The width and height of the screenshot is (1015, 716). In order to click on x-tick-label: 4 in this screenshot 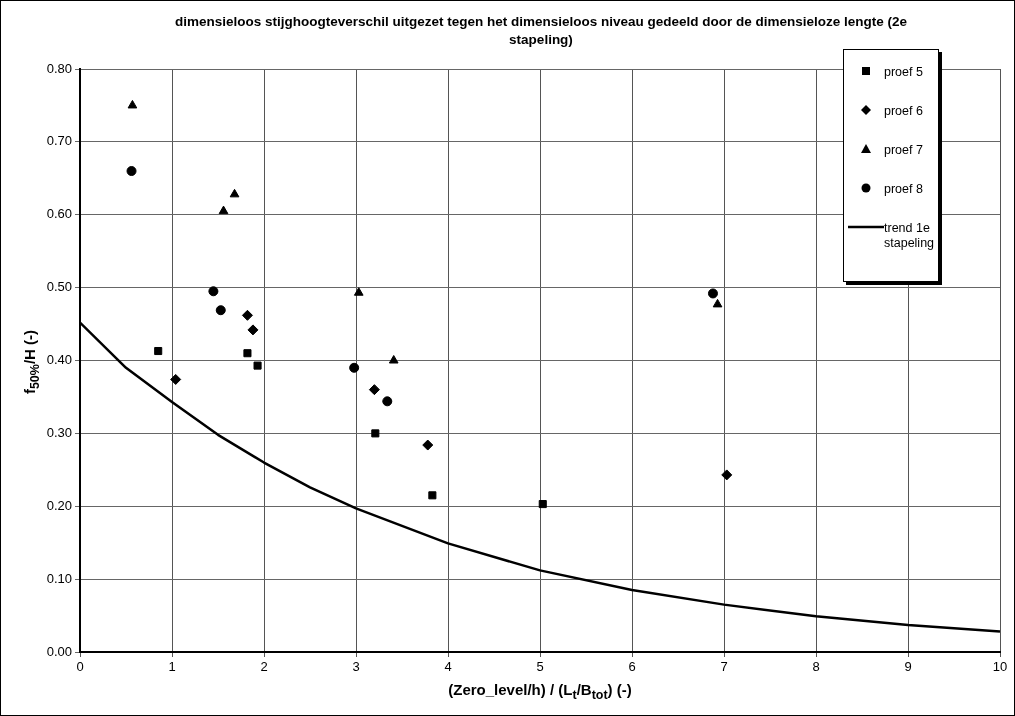, I will do `click(448, 667)`.